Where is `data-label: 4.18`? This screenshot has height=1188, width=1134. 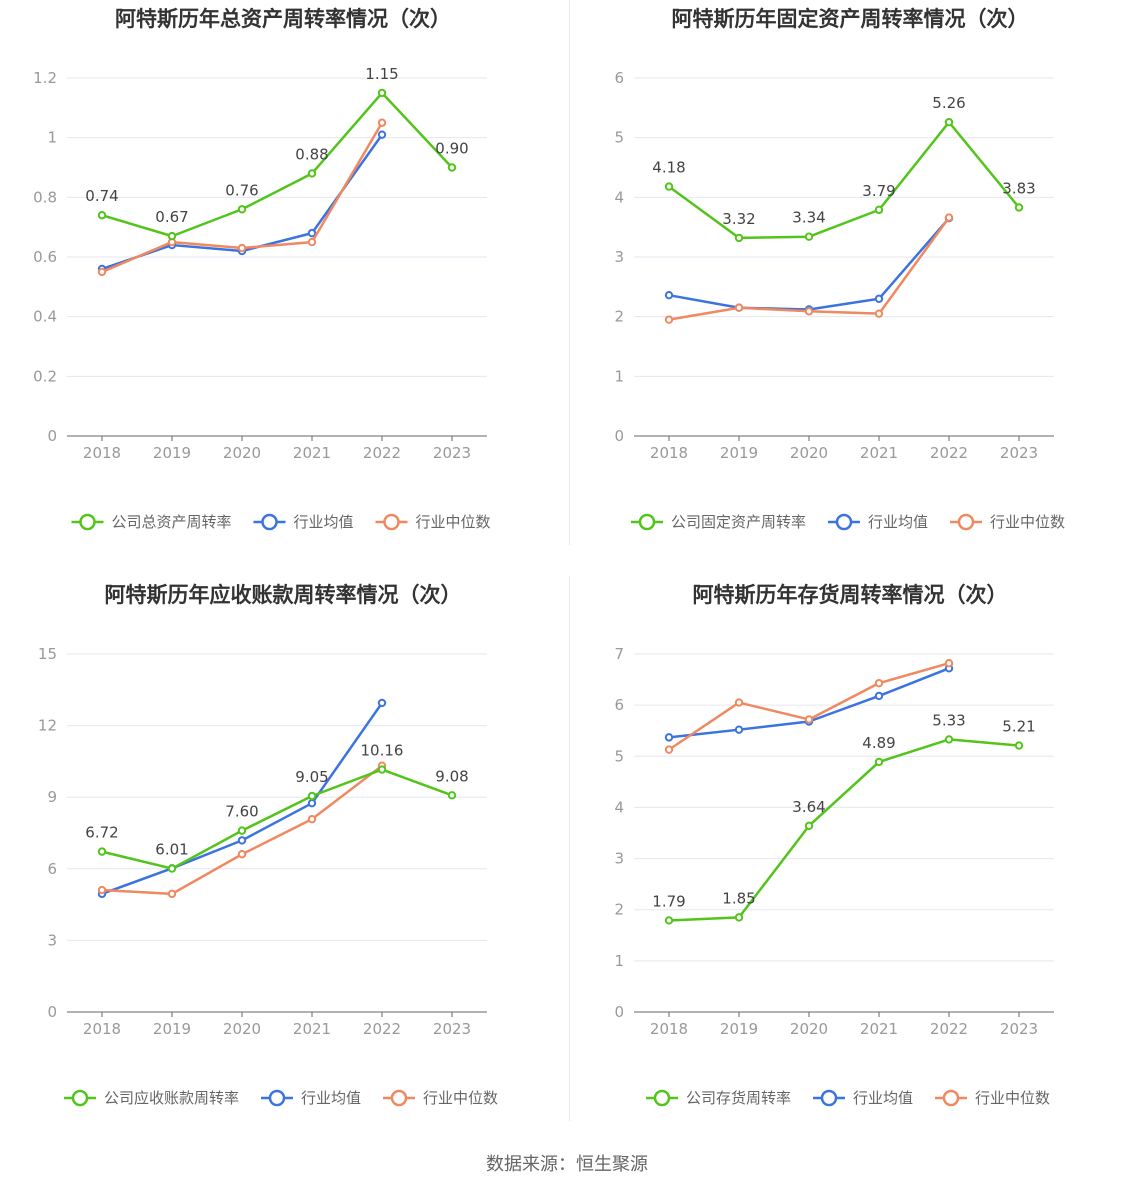 data-label: 4.18 is located at coordinates (668, 168).